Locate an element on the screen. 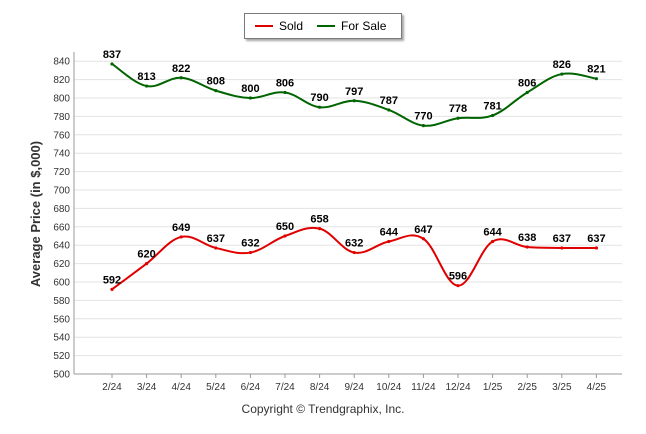  legend-label-sold: Sold is located at coordinates (291, 26).